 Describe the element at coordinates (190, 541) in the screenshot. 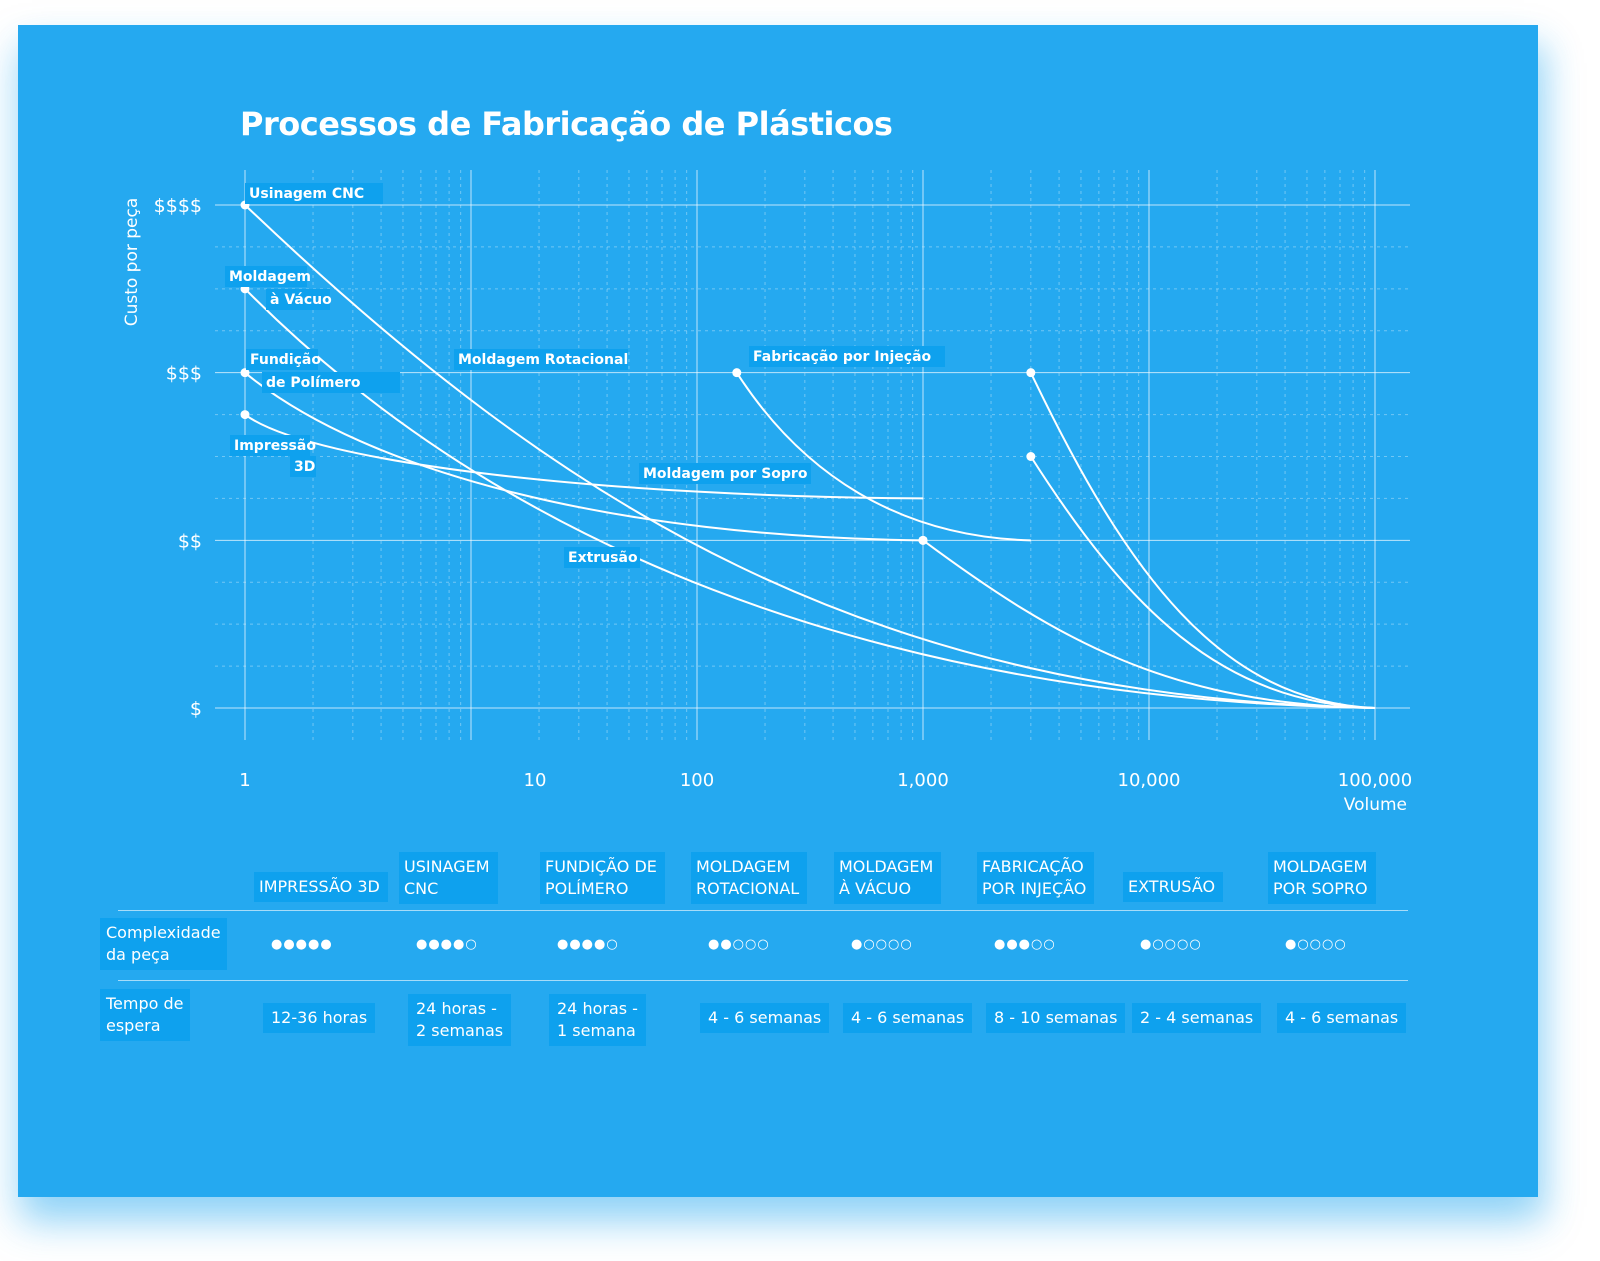

I see `y-tick-label: $$` at that location.